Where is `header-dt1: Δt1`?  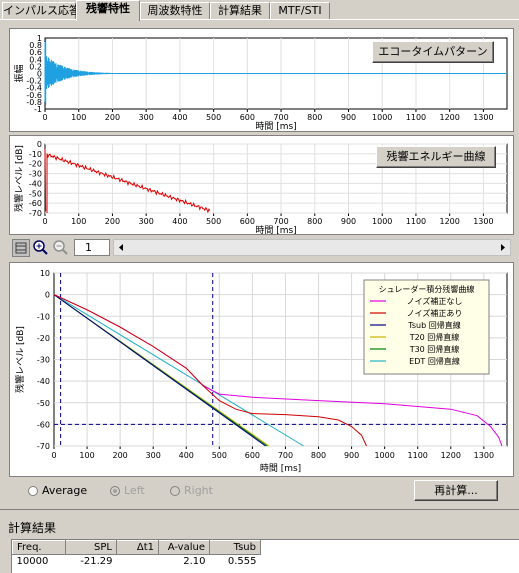 header-dt1: Δt1 is located at coordinates (137, 547).